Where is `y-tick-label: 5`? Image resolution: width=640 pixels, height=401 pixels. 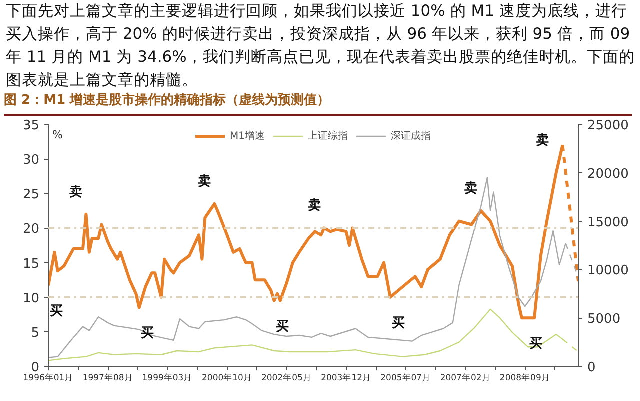
y-tick-label: 5 is located at coordinates (35, 333).